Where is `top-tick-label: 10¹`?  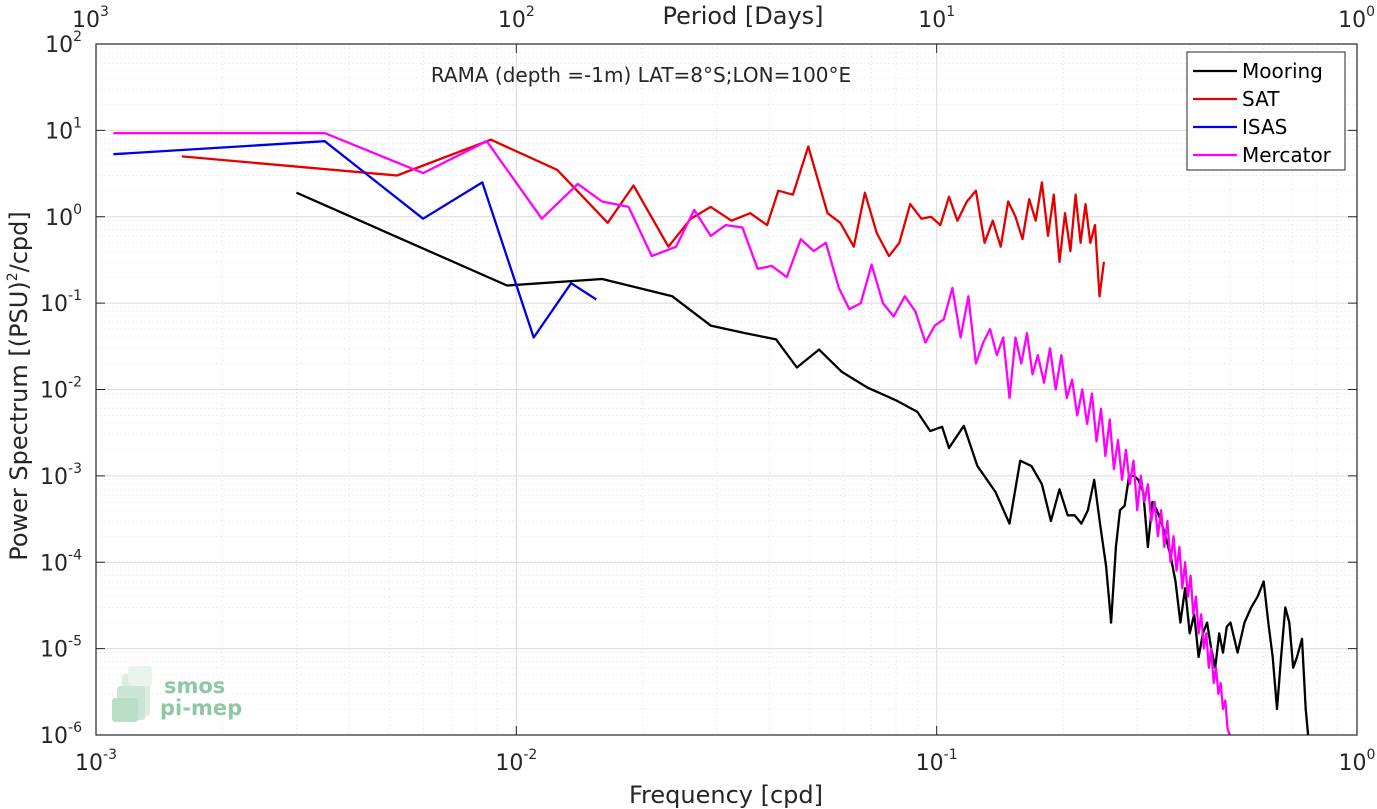
top-tick-label: 10¹ is located at coordinates (936, 18).